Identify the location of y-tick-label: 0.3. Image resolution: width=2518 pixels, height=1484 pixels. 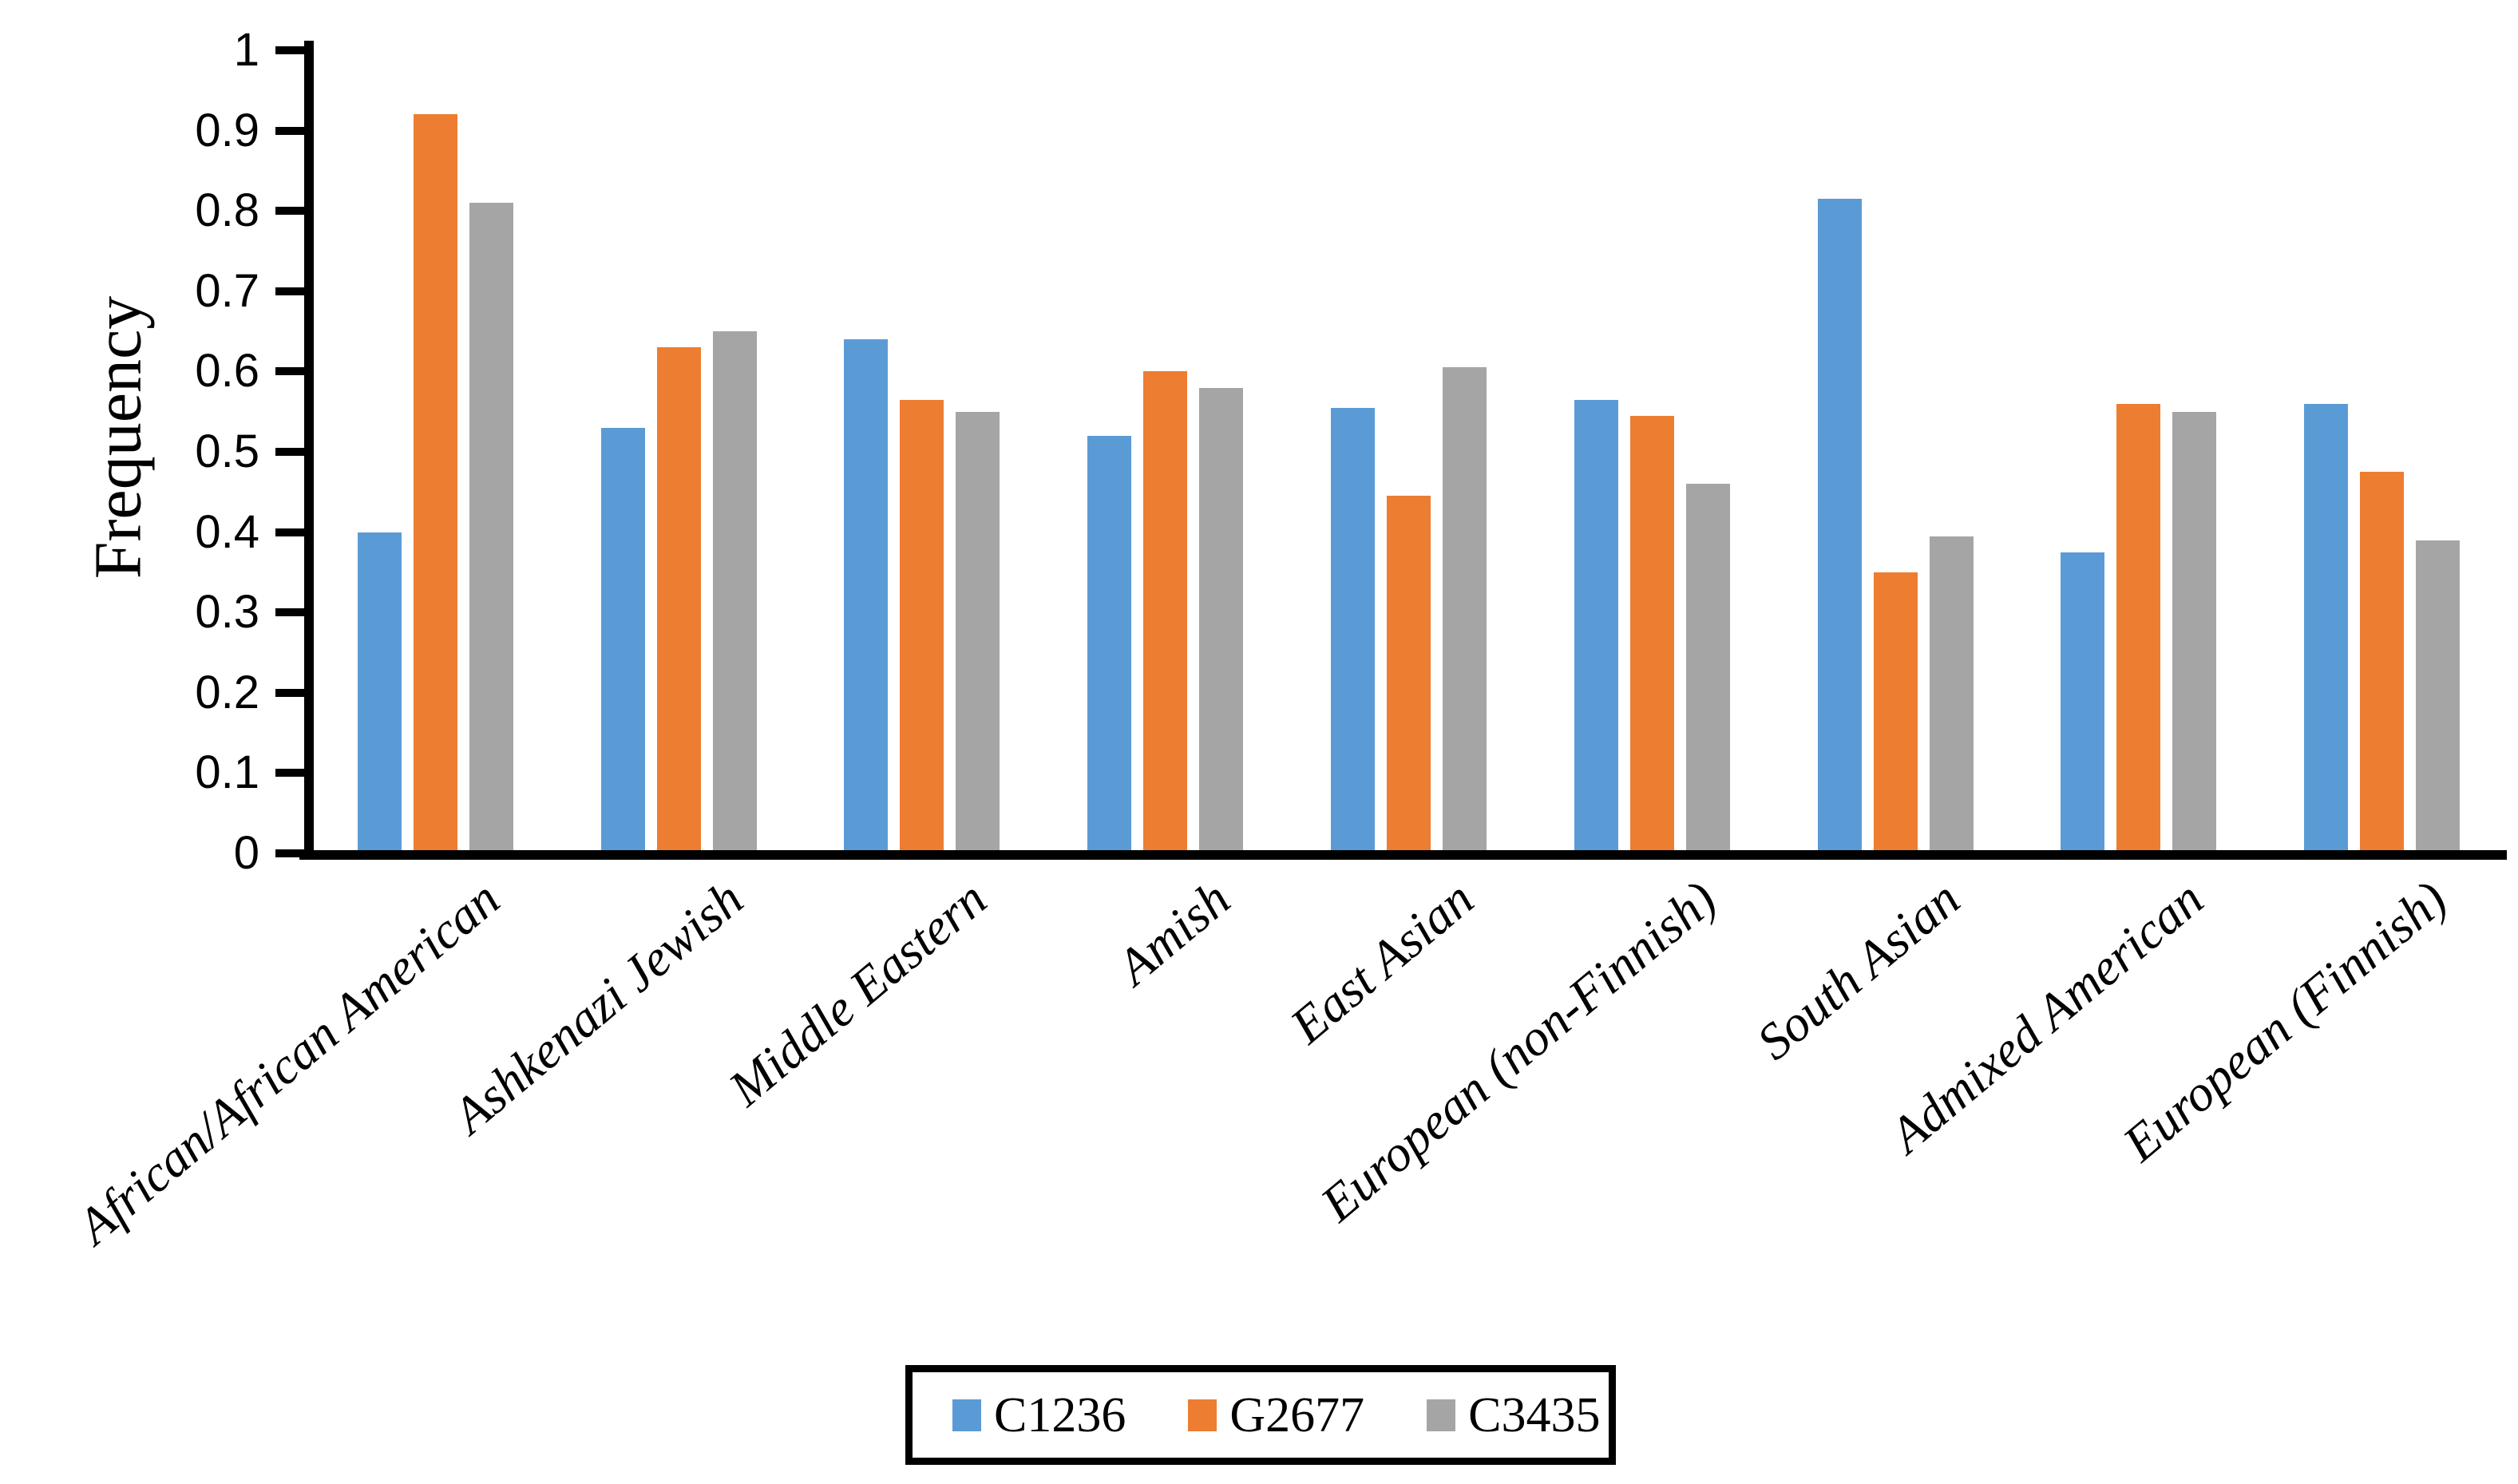
(227, 612).